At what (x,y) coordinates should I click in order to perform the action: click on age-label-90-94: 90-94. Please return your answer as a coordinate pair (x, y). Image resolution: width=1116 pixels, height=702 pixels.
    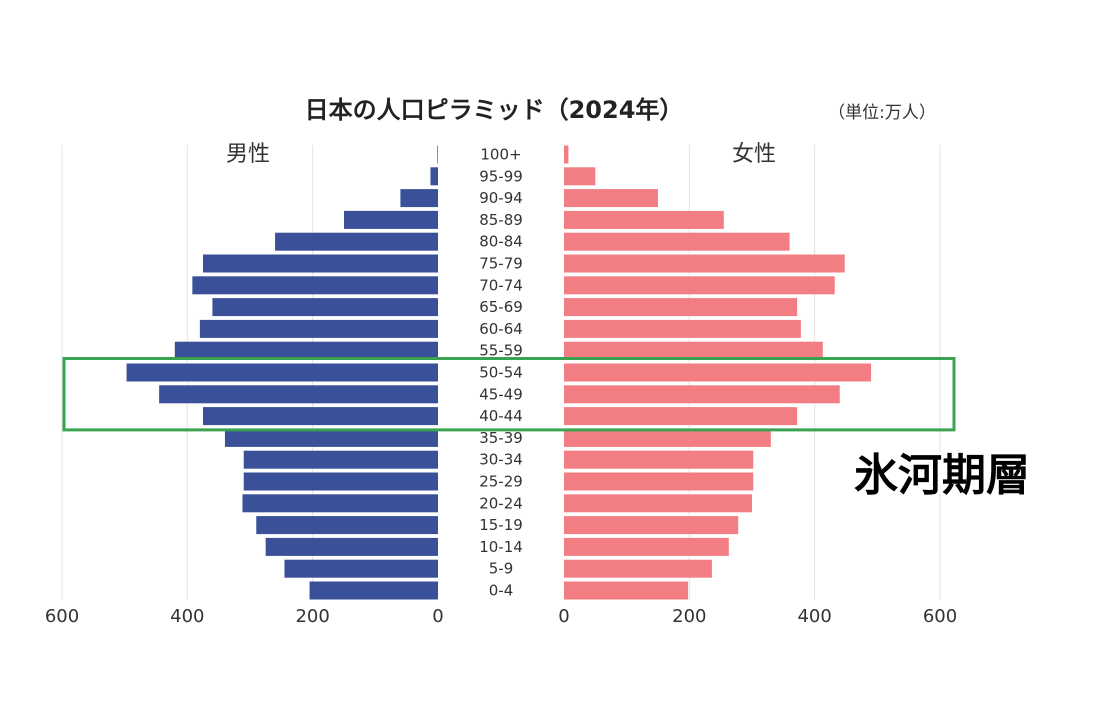
    Looking at the image, I should click on (501, 198).